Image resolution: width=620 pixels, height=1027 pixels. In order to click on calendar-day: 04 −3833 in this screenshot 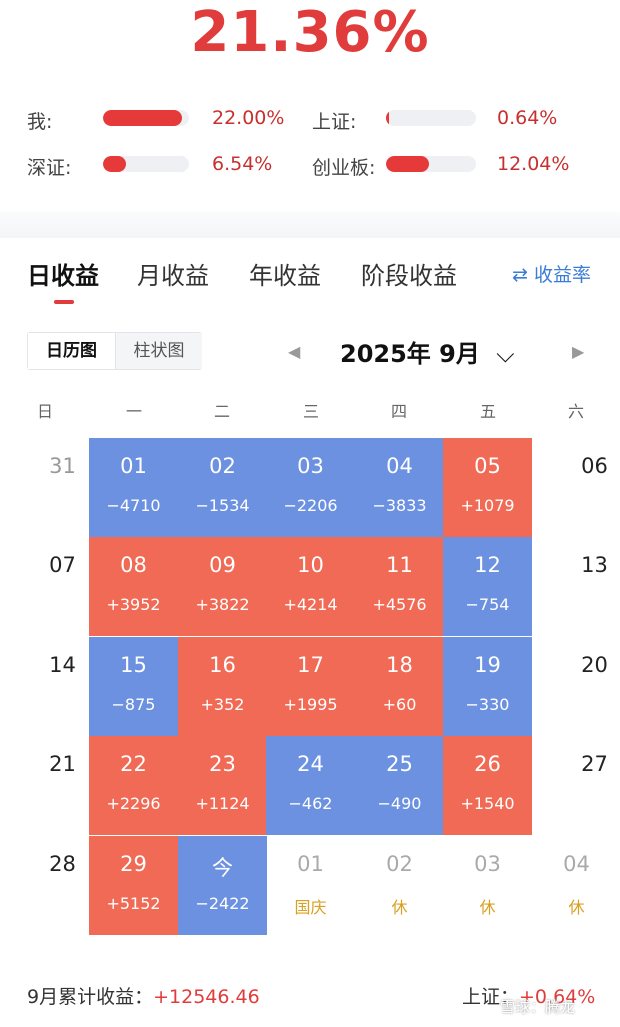, I will do `click(399, 487)`.